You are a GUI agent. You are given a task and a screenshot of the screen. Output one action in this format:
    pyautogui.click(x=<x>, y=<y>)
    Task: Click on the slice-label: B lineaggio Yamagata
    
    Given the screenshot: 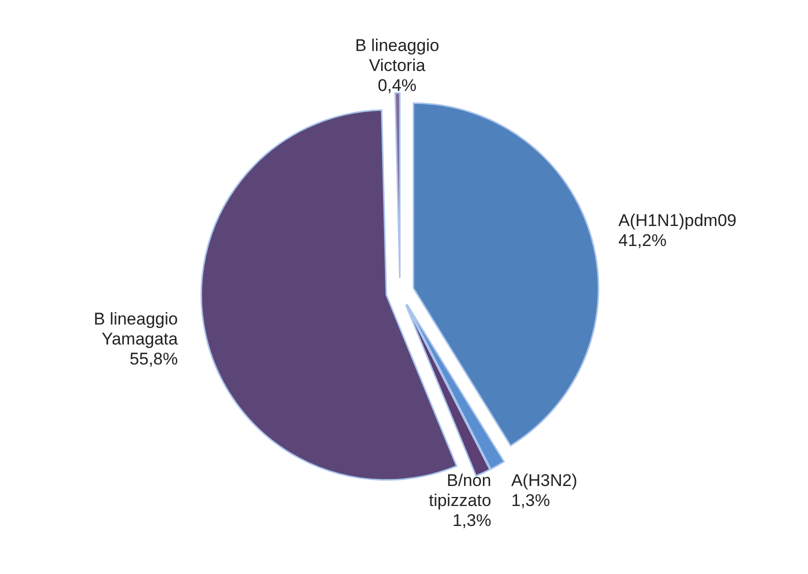 What is the action you would take?
    pyautogui.click(x=136, y=329)
    